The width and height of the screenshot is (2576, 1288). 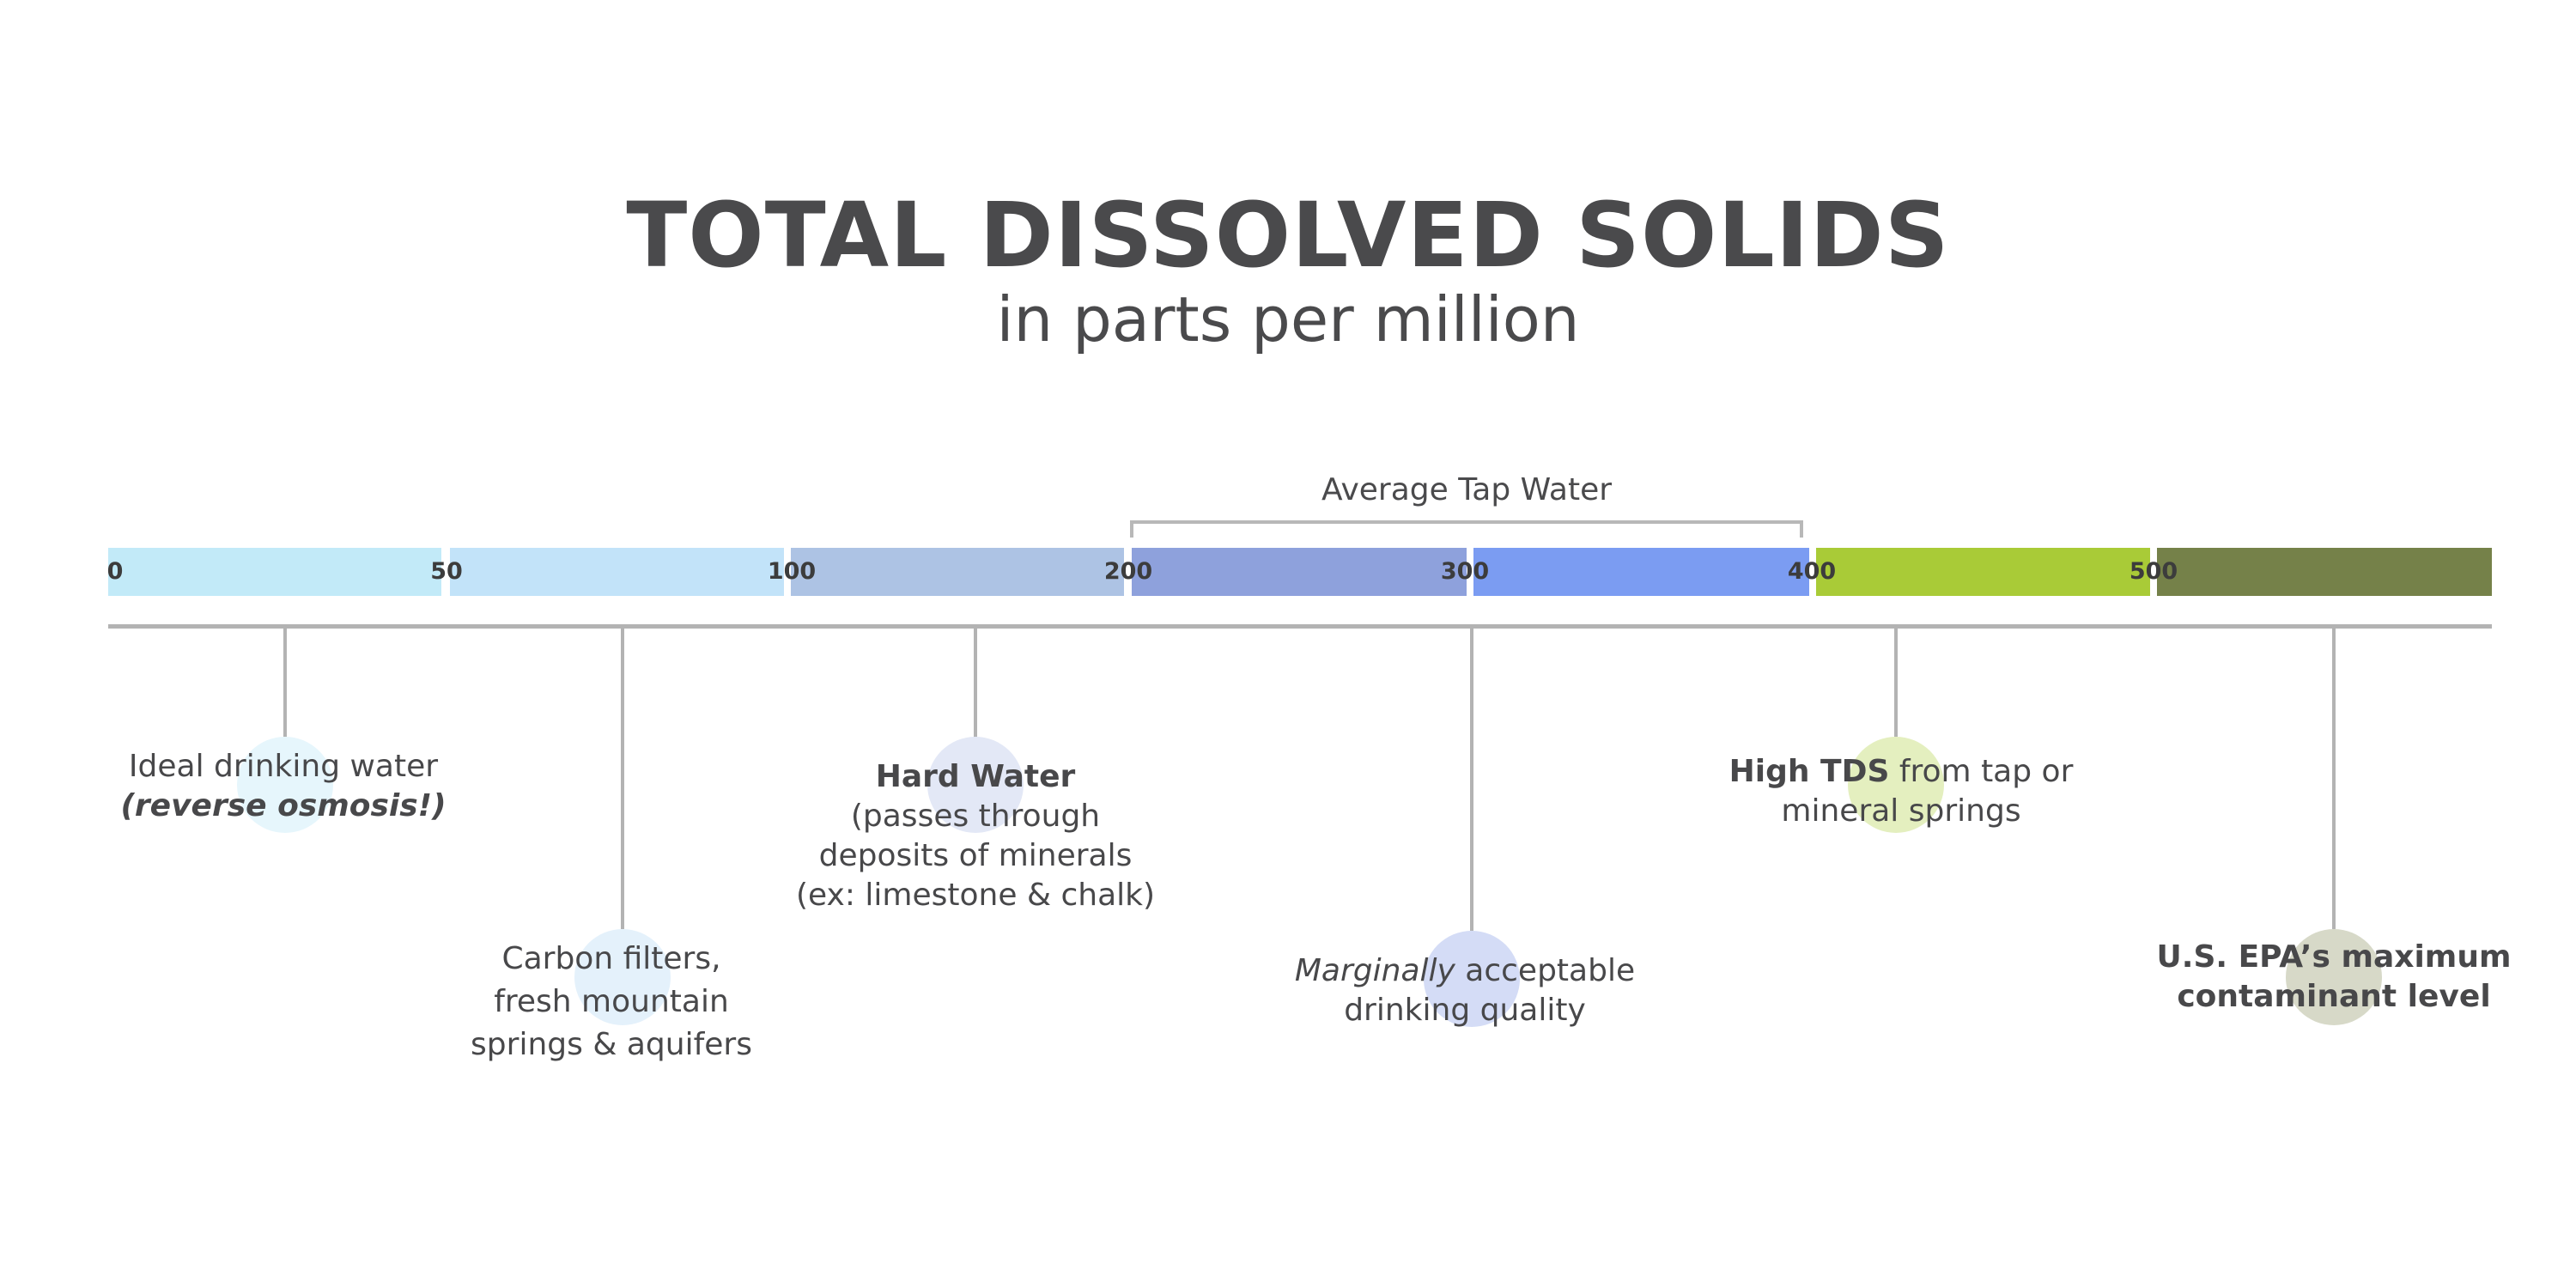 What do you see at coordinates (1466, 529) in the screenshot?
I see `average-tap-water-bracket` at bounding box center [1466, 529].